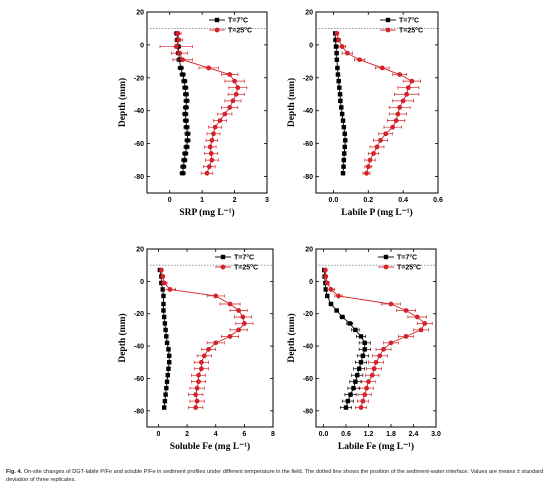  What do you see at coordinates (414, 434) in the screenshot?
I see `x-tick-label: 2.4` at bounding box center [414, 434].